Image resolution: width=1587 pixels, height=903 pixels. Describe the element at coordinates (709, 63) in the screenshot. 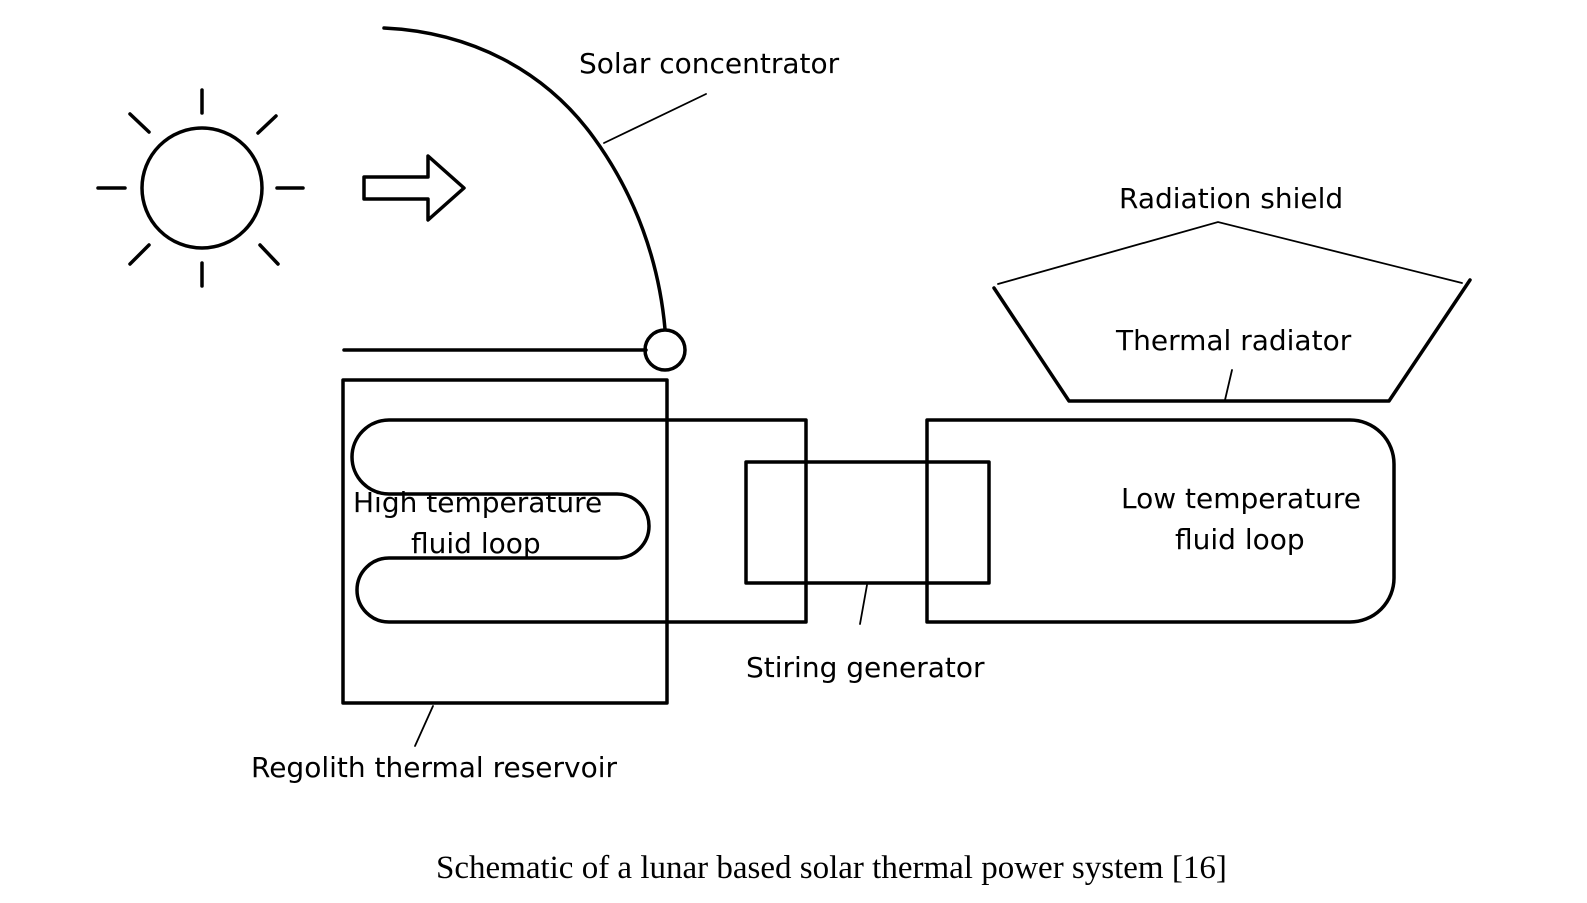

I see `solar-concentrator-label: Solar concentrator` at that location.